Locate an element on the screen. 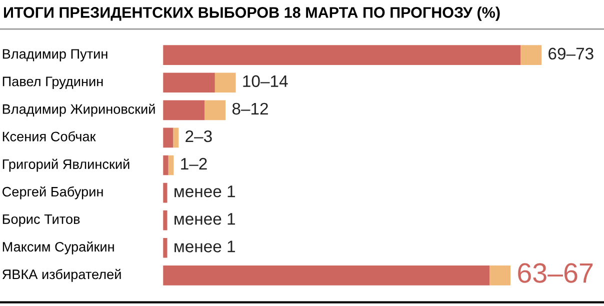  text: 10–14 is located at coordinates (265, 81).